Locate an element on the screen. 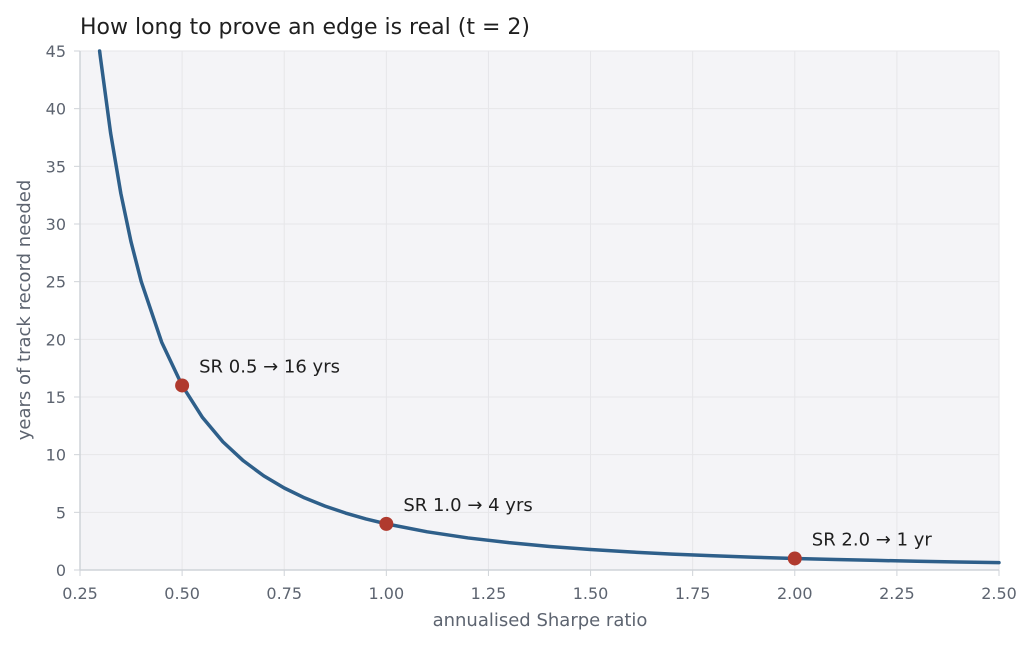 The image size is (1035, 645). y-tick-label: 40 is located at coordinates (56, 109).